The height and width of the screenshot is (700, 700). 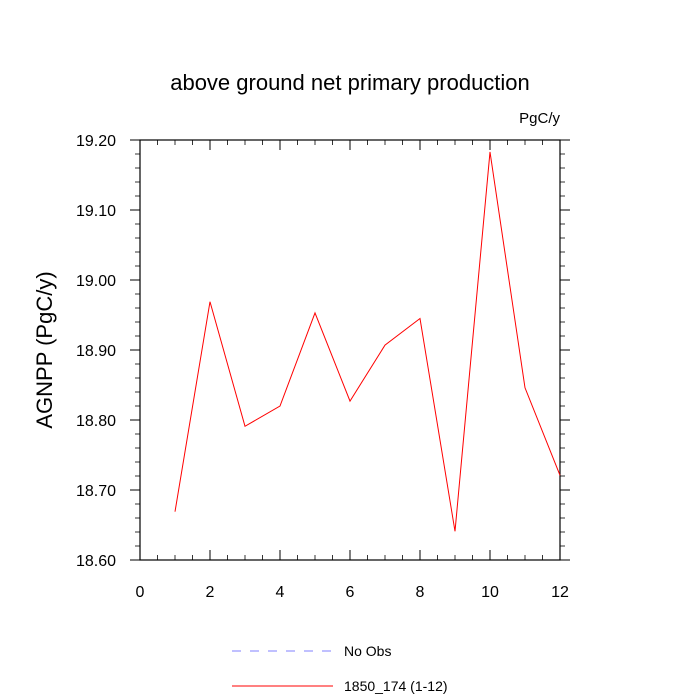 What do you see at coordinates (96, 141) in the screenshot?
I see `y-tick-label: 19.20` at bounding box center [96, 141].